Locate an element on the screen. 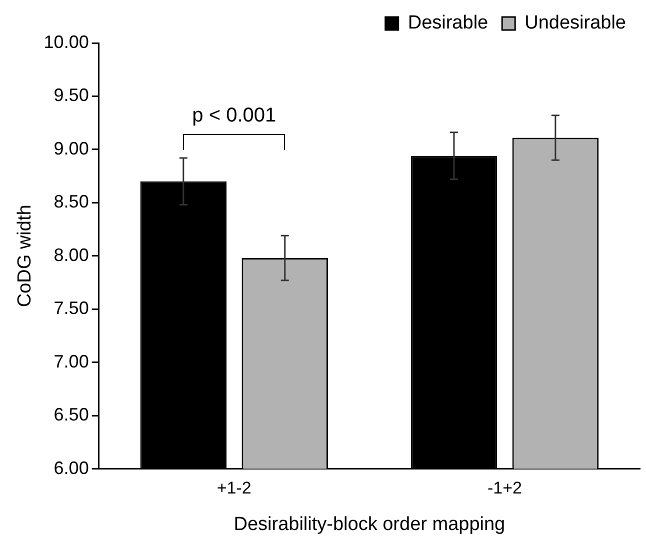  legend-label: Undesirable is located at coordinates (575, 23).